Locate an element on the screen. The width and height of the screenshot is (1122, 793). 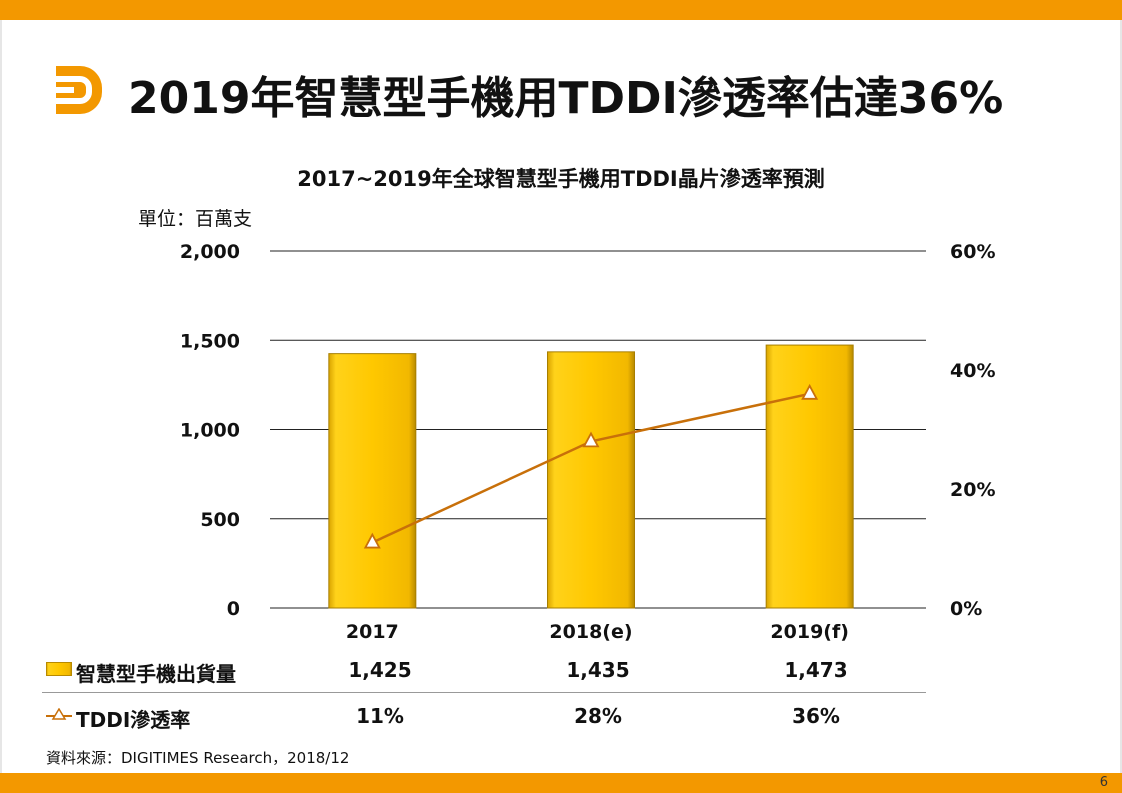
table-cell-shipments-2019: 1,473 is located at coordinates (816, 670).